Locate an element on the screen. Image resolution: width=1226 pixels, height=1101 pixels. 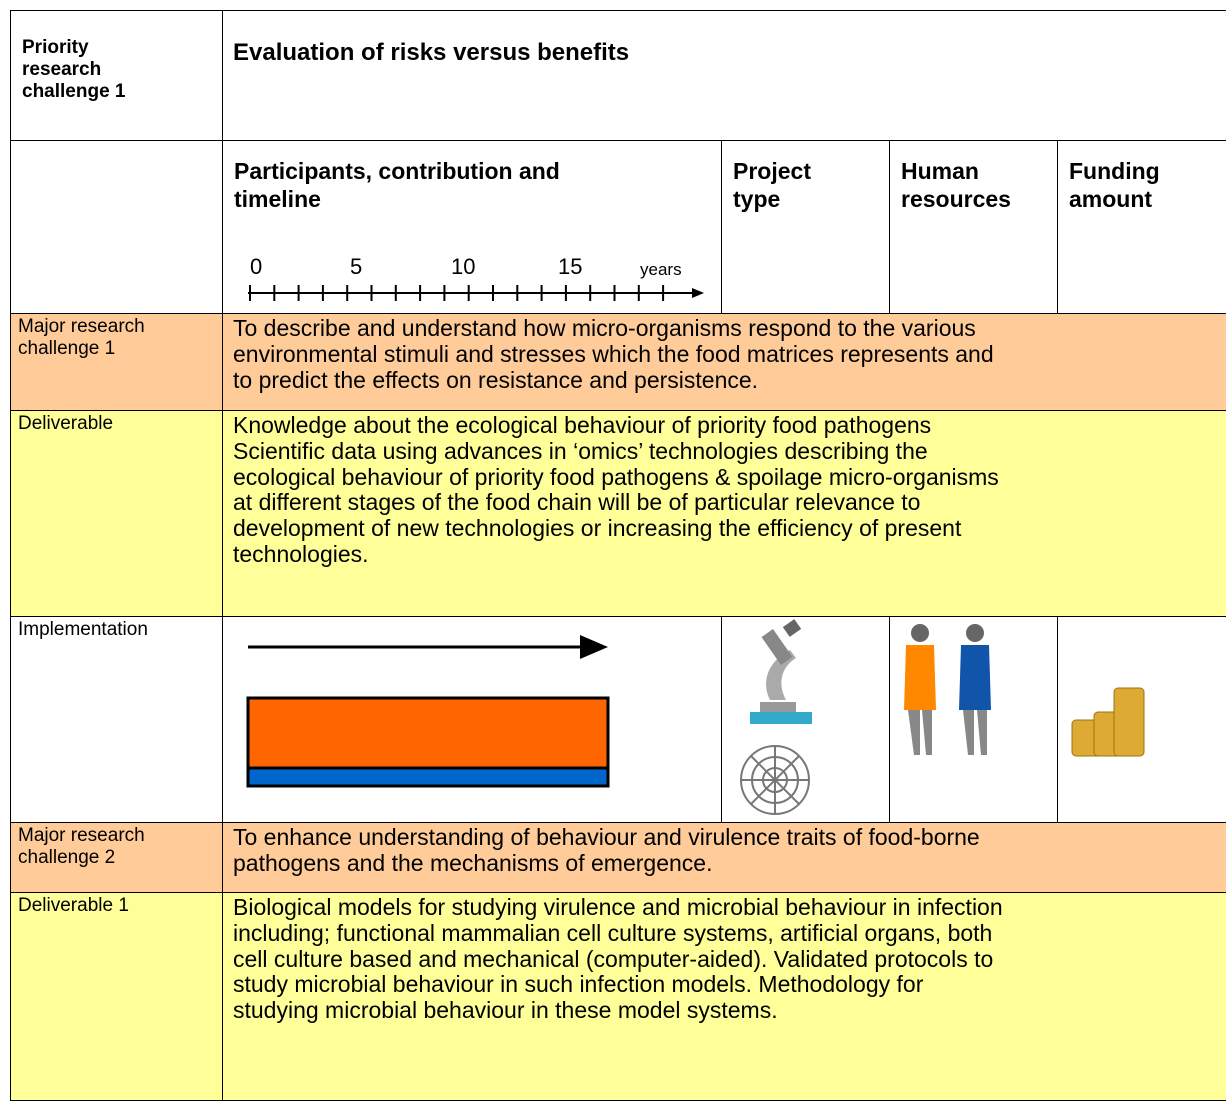
col-funding: Funding amount is located at coordinates (1141, 227).